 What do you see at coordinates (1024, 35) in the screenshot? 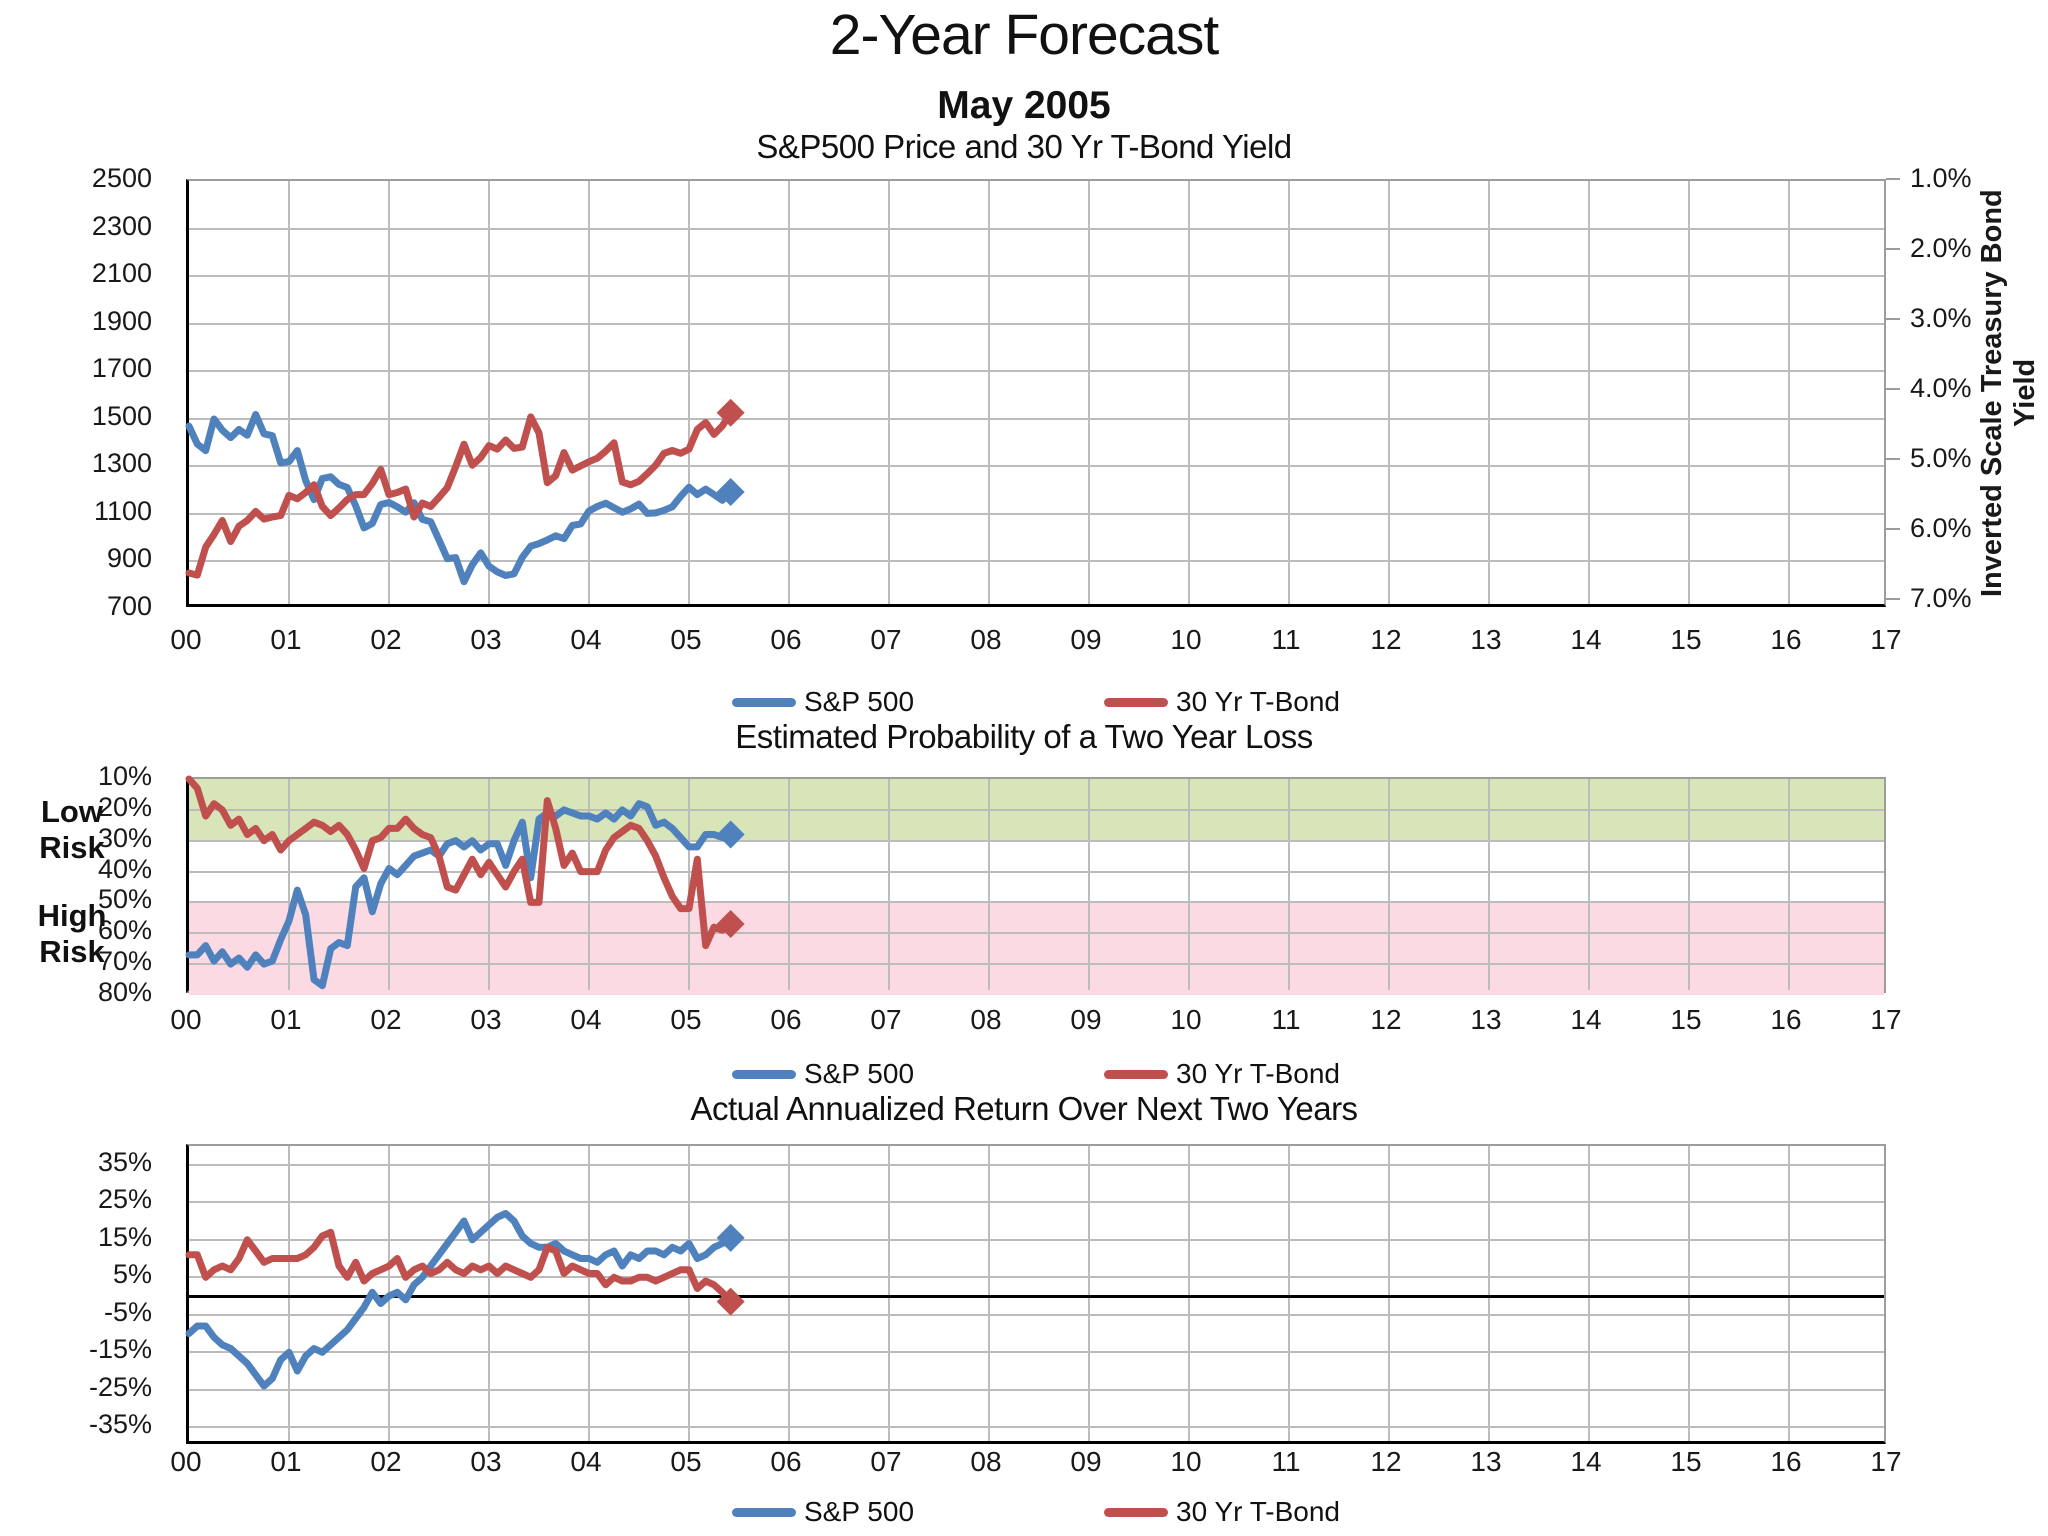
I see `page-title: 2-Year Forecast` at bounding box center [1024, 35].